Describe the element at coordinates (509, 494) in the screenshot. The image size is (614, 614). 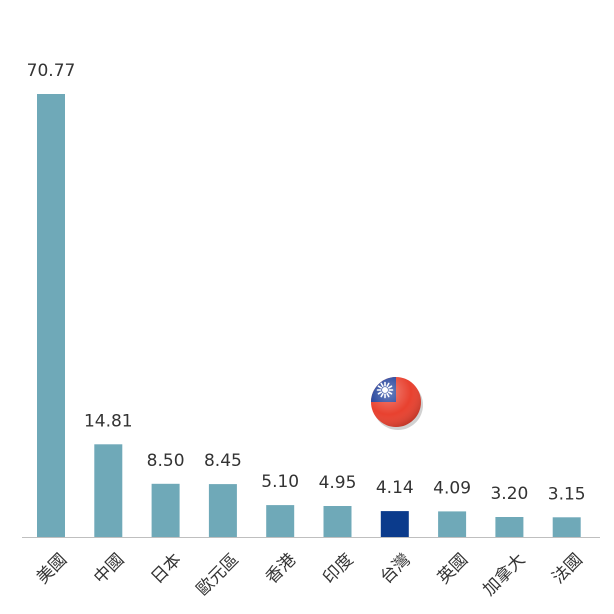
I see `value-label-8: 3.20` at that location.